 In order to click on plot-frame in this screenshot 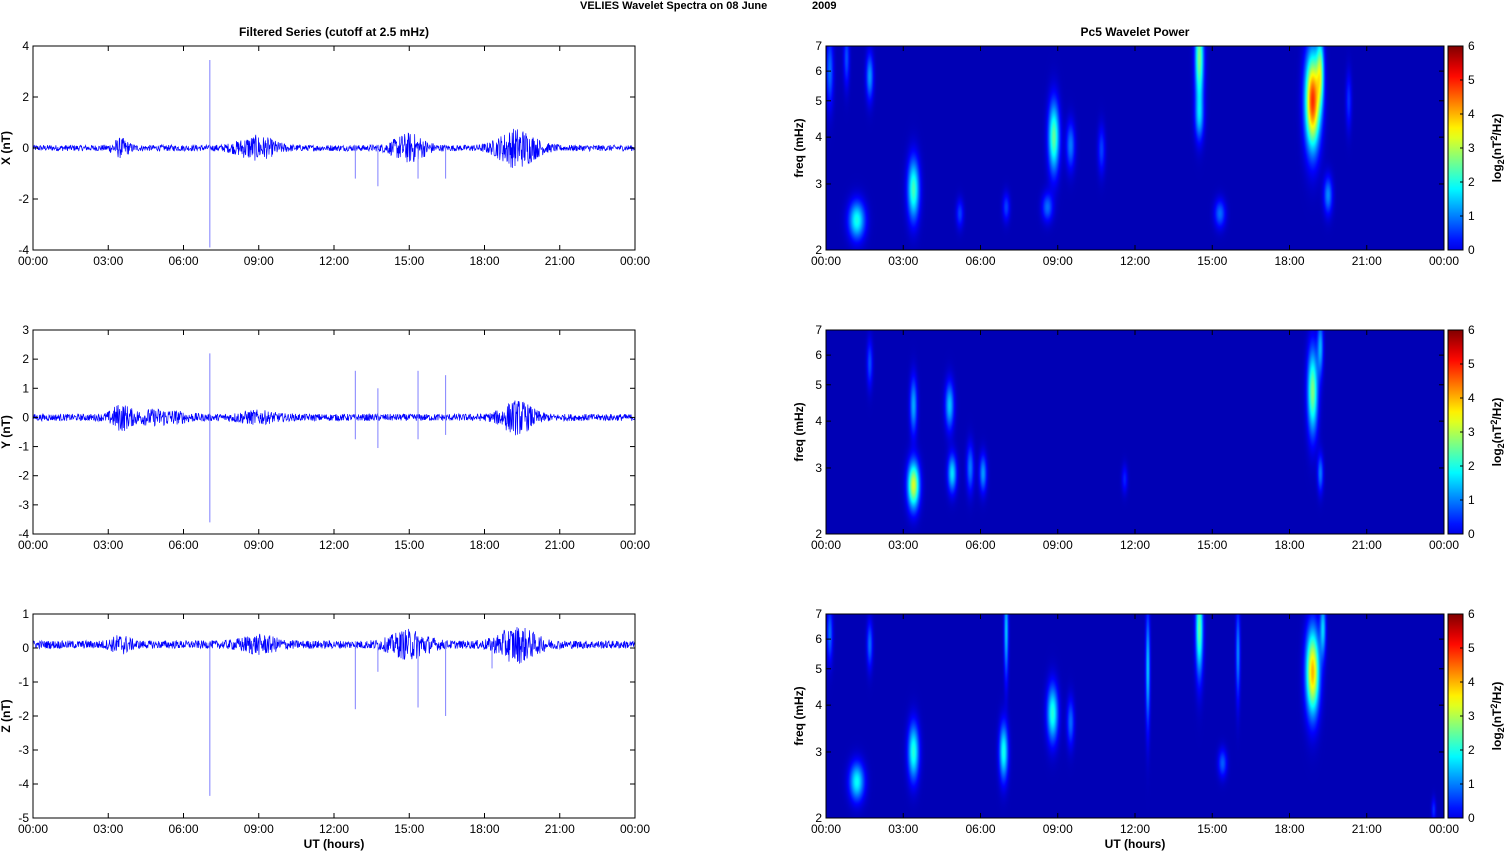, I will do `click(334, 432)`.